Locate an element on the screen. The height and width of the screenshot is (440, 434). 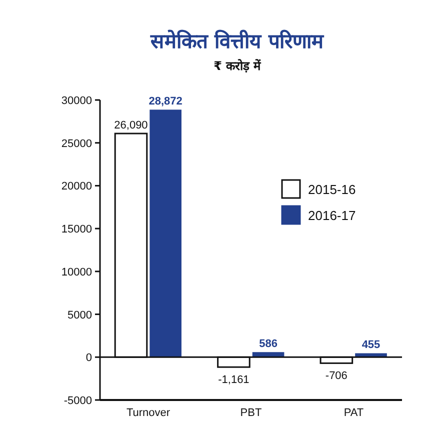
y-tick-label: 15000 is located at coordinates (76, 230).